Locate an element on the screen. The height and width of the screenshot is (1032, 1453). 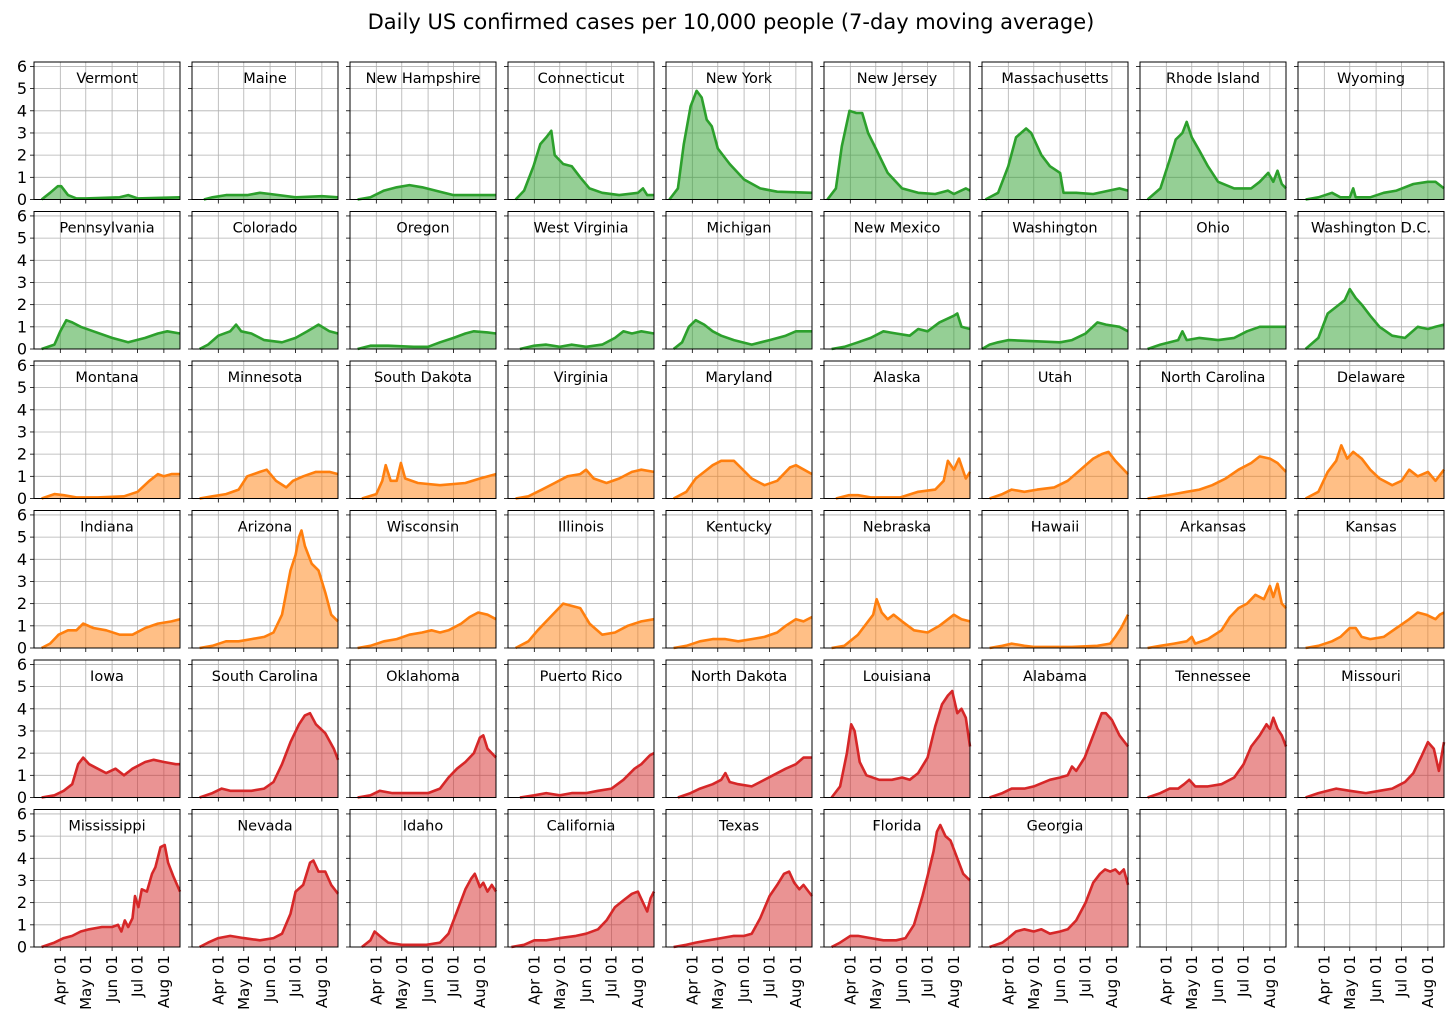
panel-title: Maryland is located at coordinates (738, 378).